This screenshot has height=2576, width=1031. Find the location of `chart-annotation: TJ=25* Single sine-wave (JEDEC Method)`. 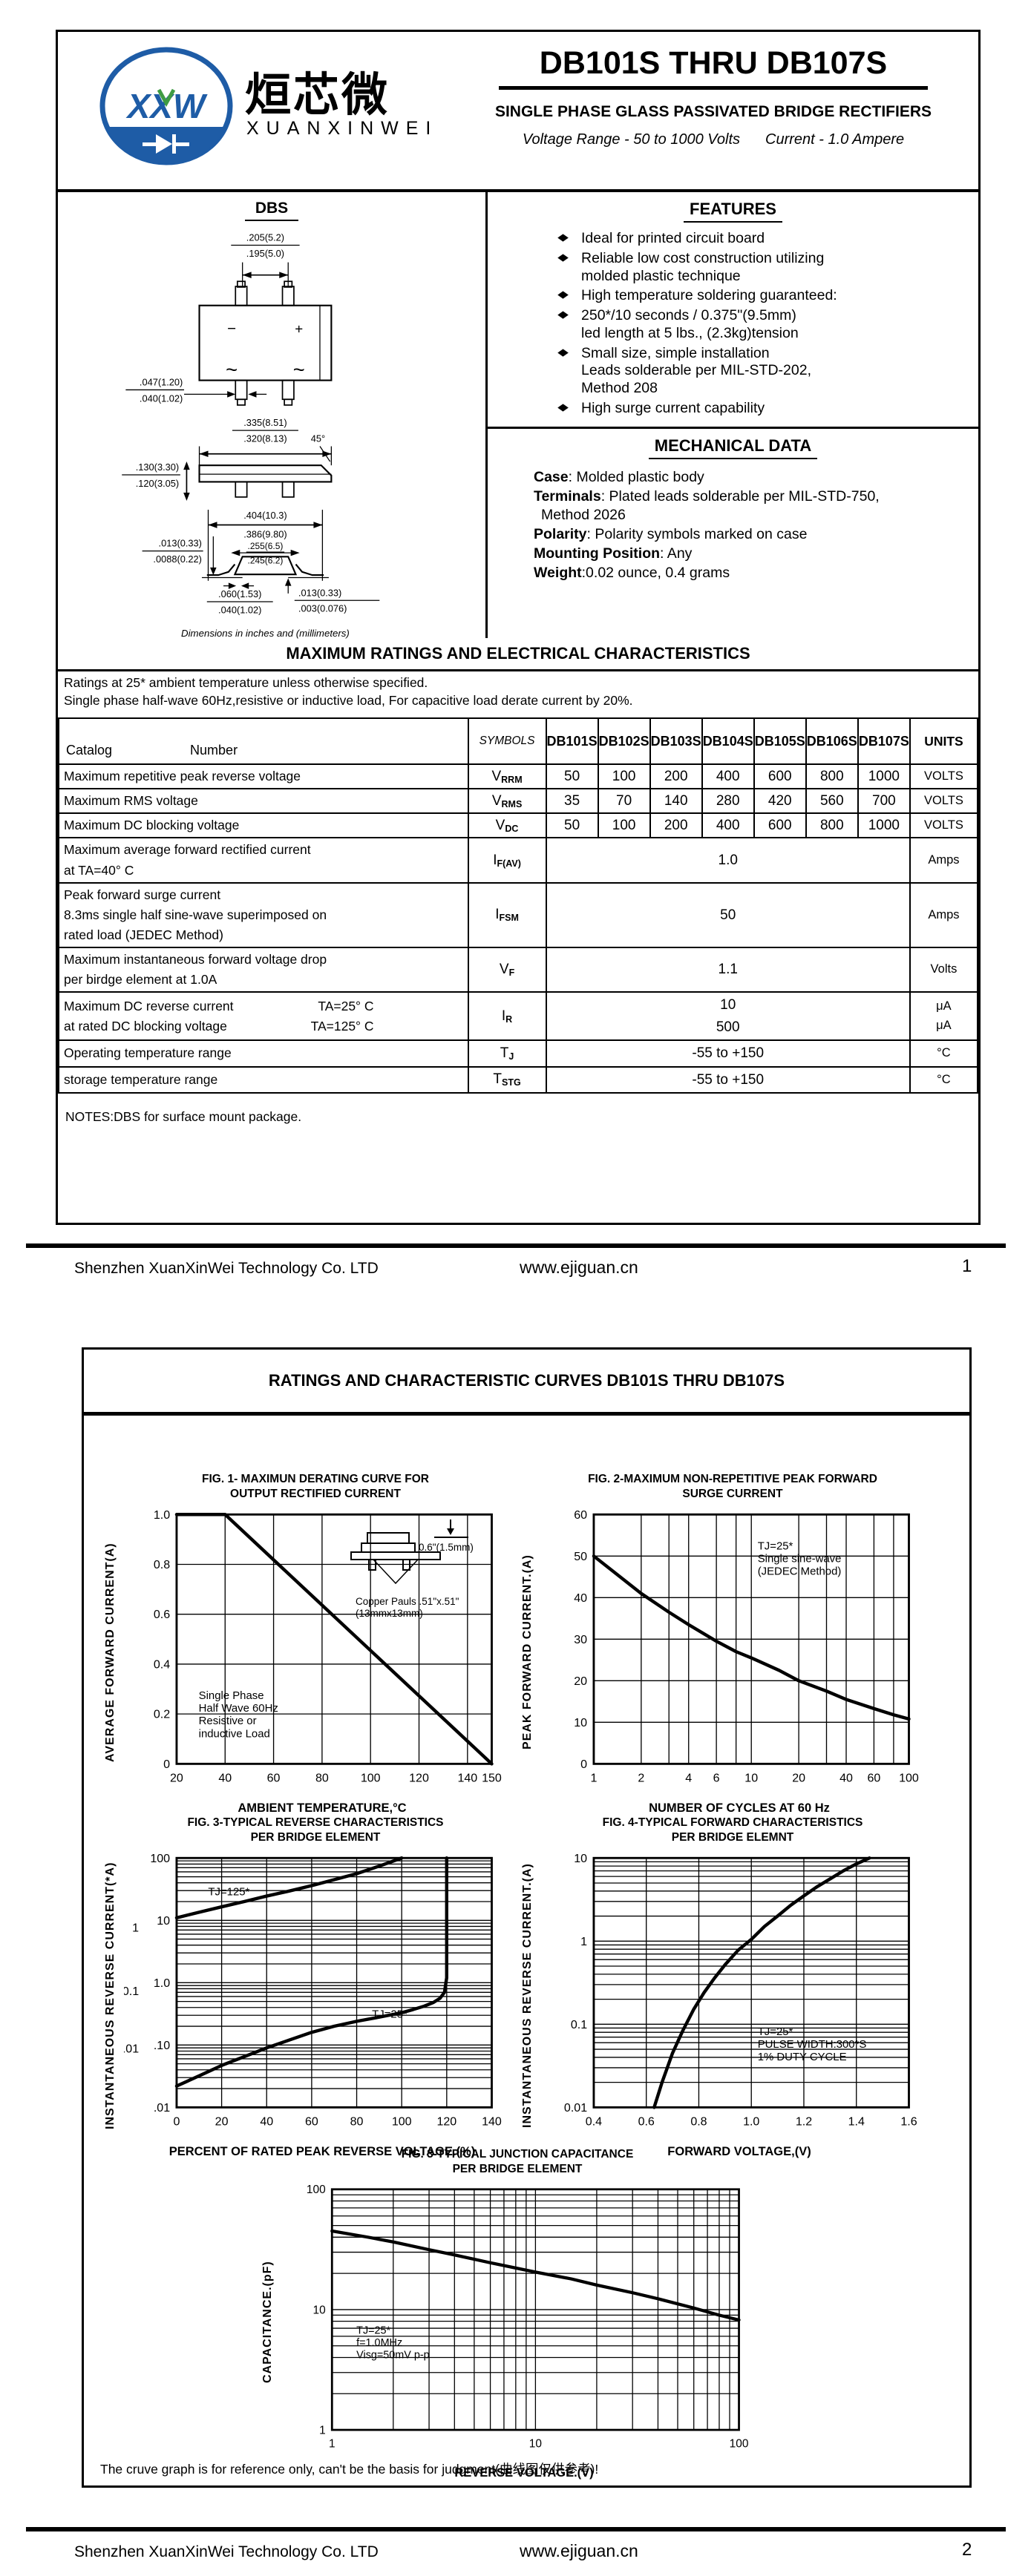

chart-annotation: TJ=25* Single sine-wave (JEDEC Method) is located at coordinates (800, 1559).